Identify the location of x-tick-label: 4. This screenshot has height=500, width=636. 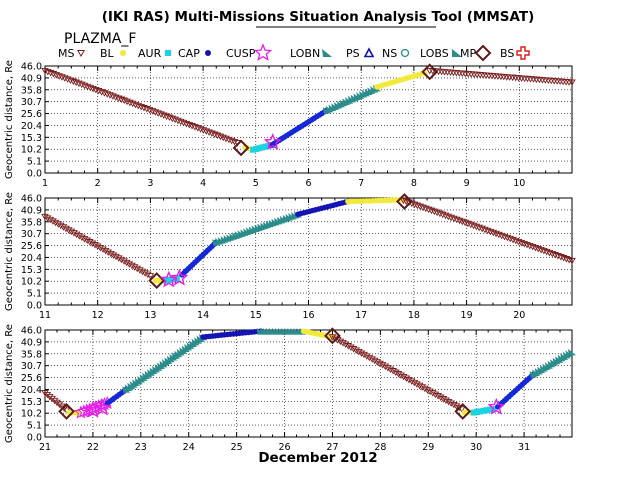
(203, 183).